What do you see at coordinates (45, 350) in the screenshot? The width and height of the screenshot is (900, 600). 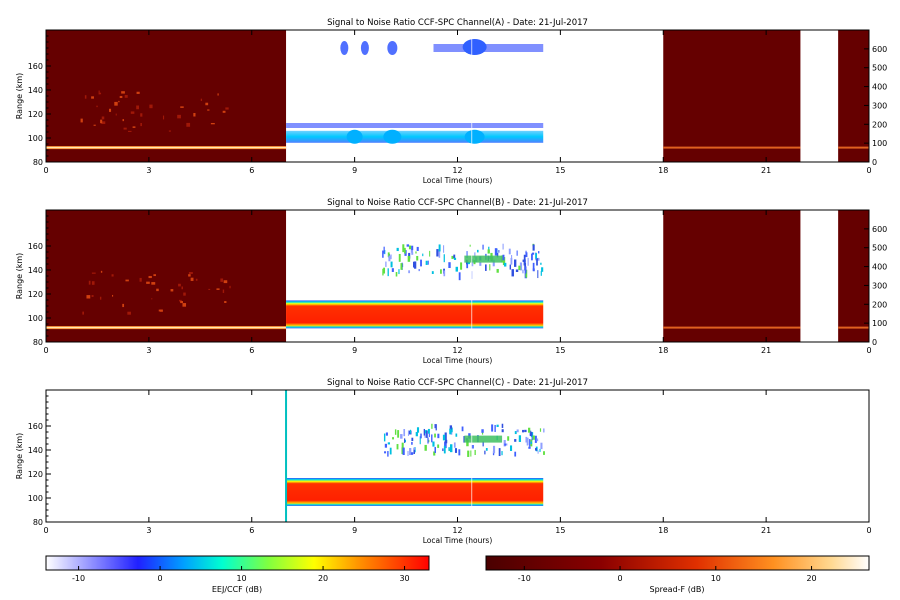 I see `x-tick-label: 0` at bounding box center [45, 350].